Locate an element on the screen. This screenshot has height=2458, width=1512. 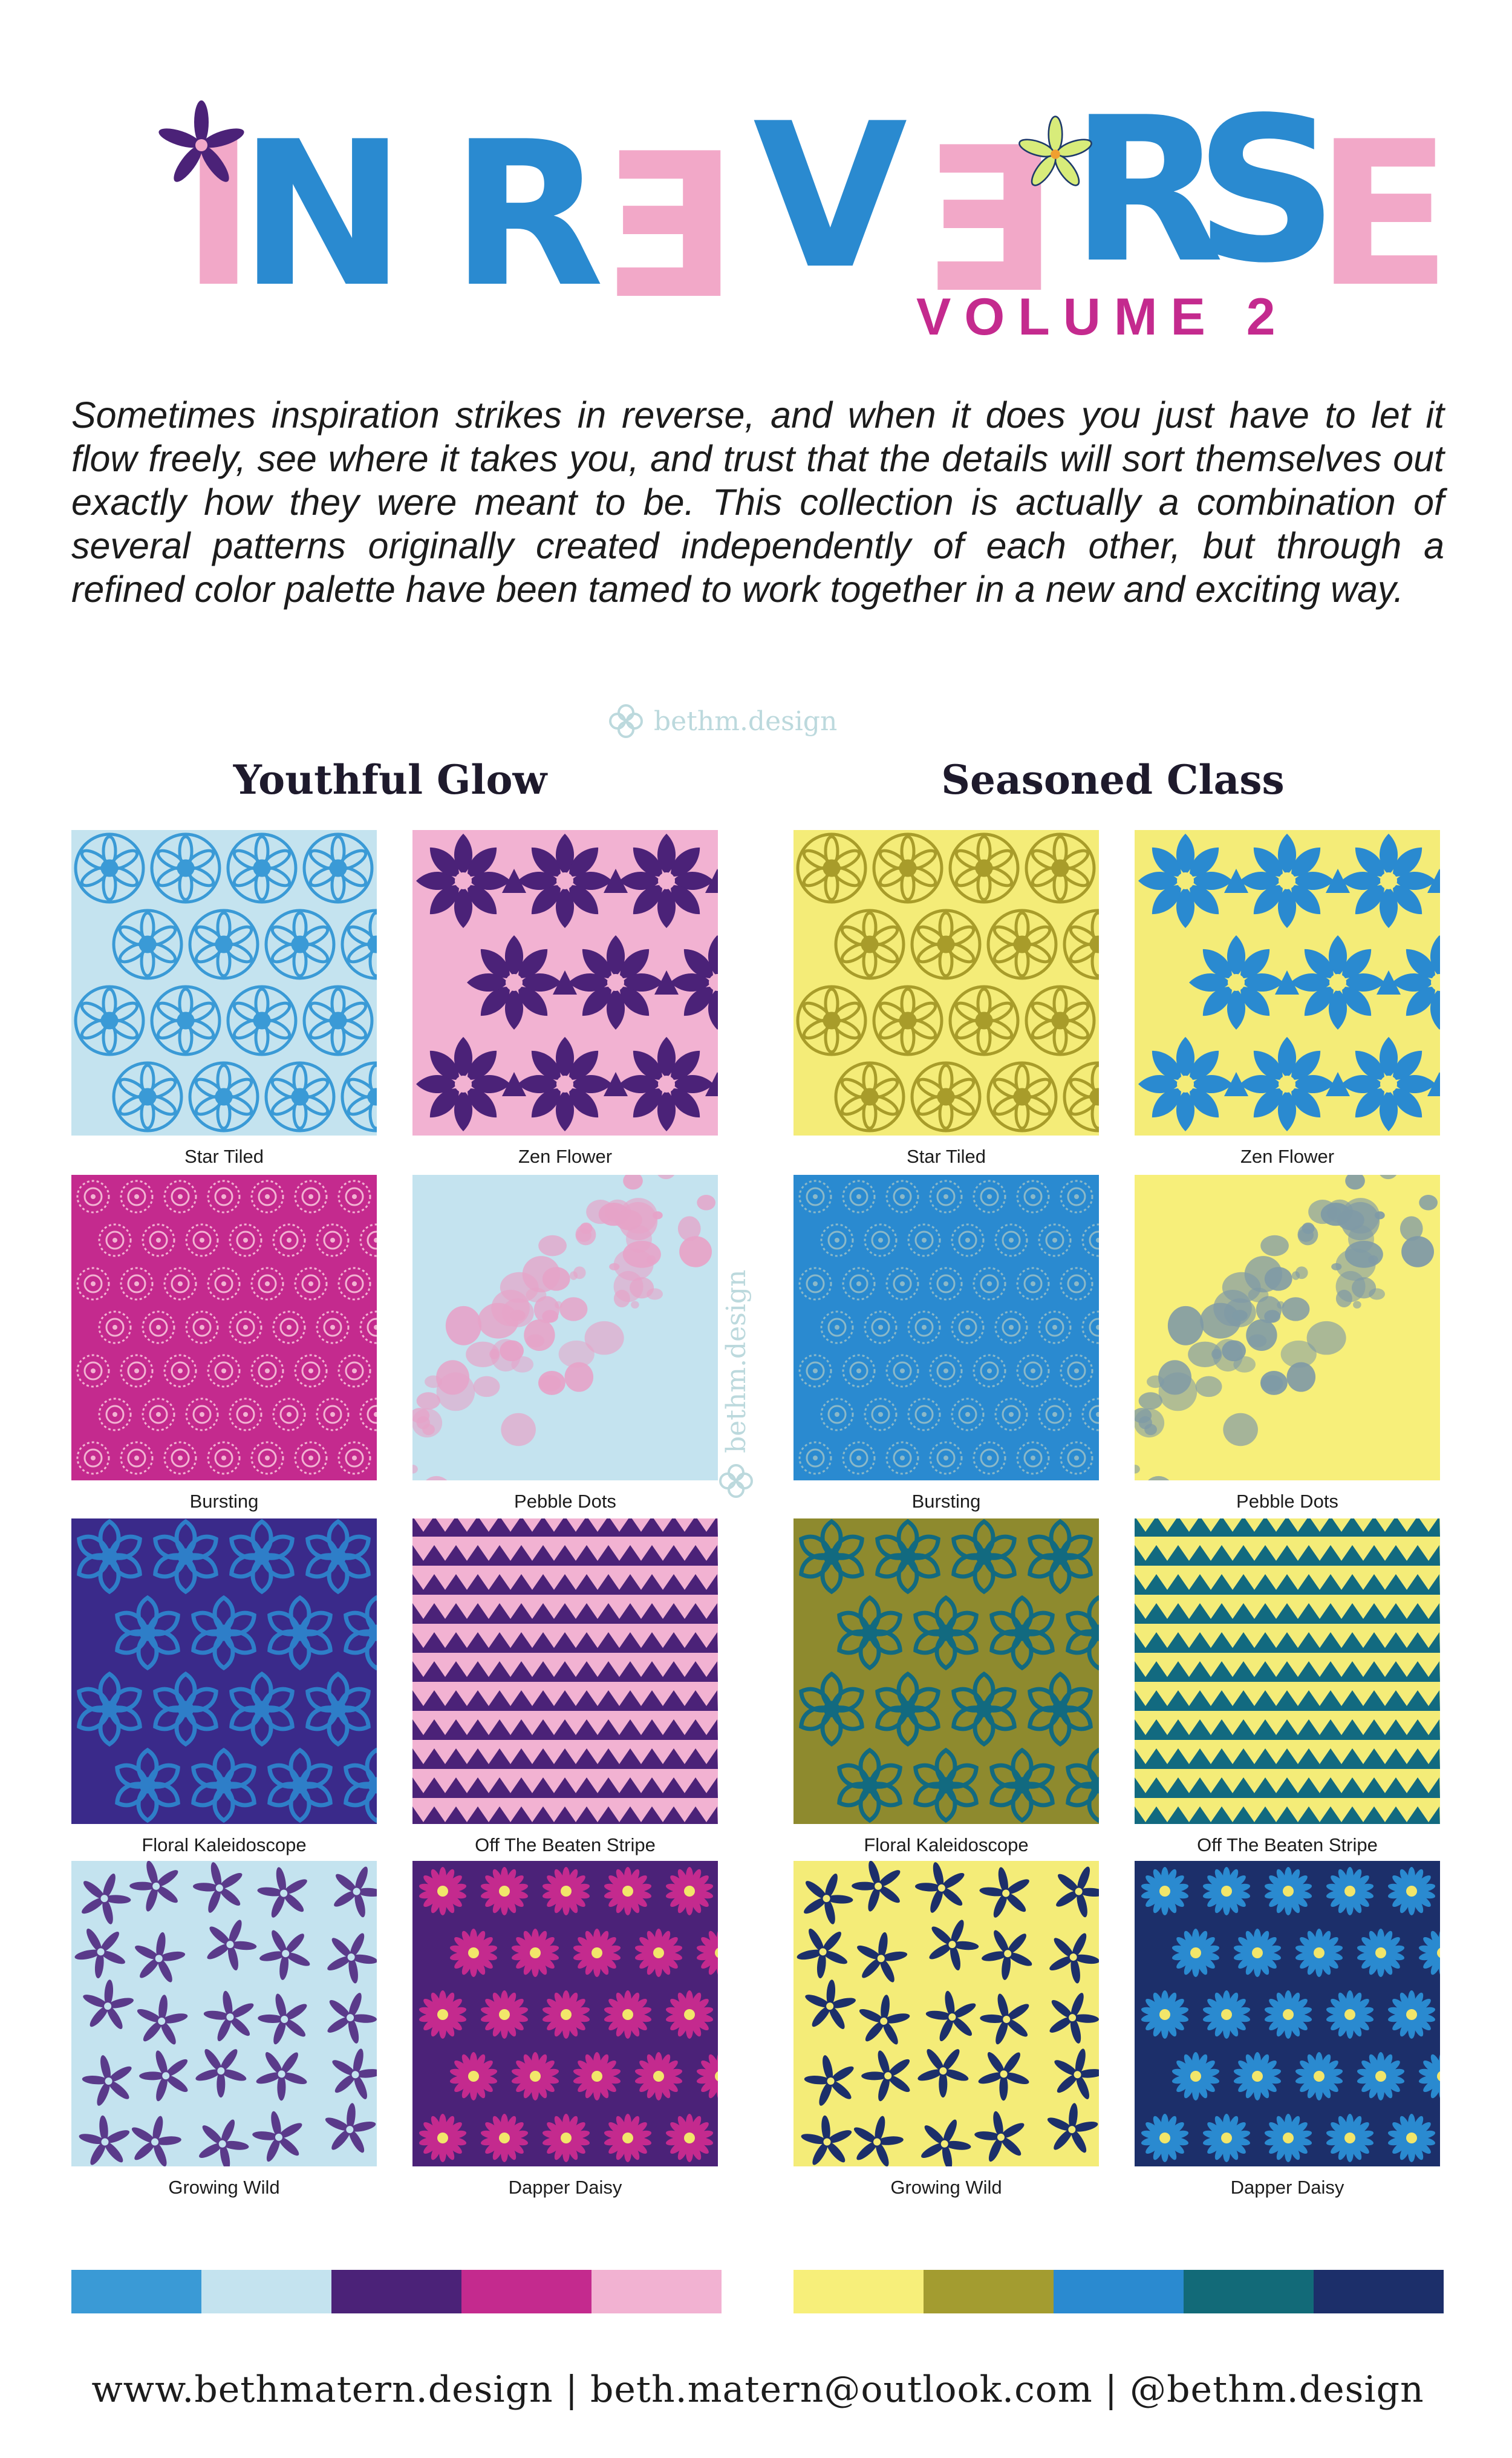
title-letter: V is located at coordinates (831, 196).